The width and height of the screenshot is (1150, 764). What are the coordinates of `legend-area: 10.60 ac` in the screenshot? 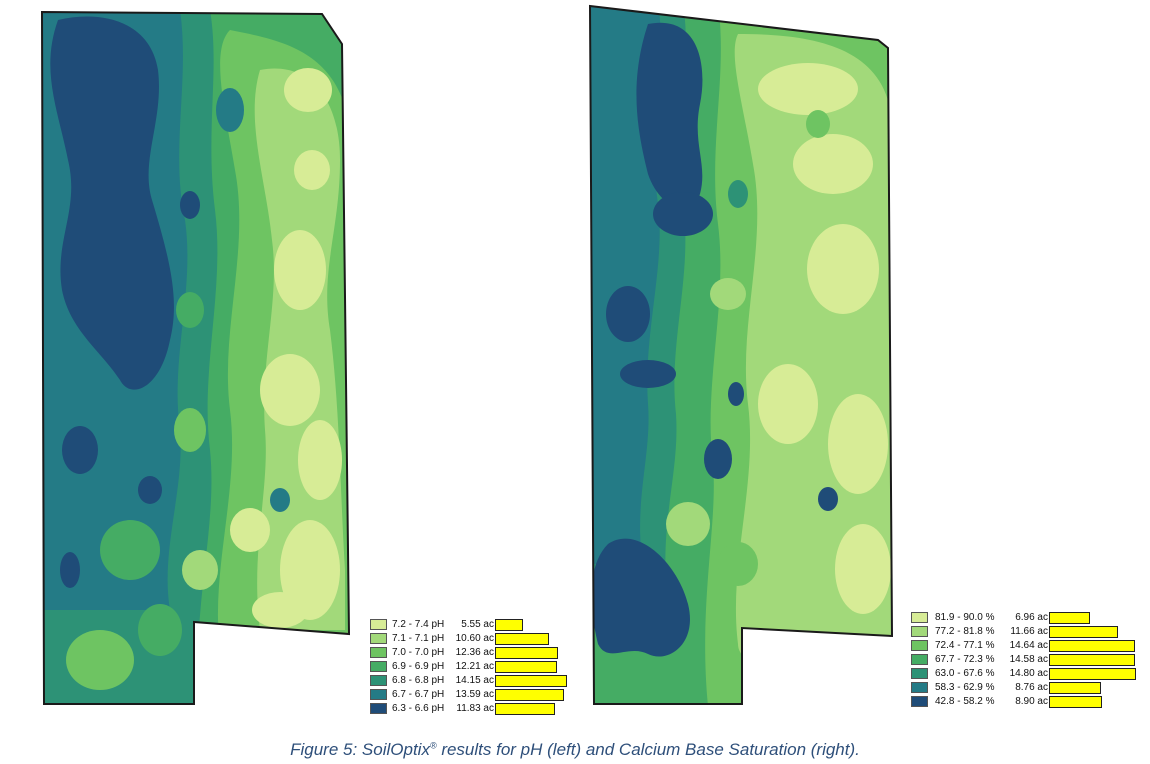 It's located at (474, 638).